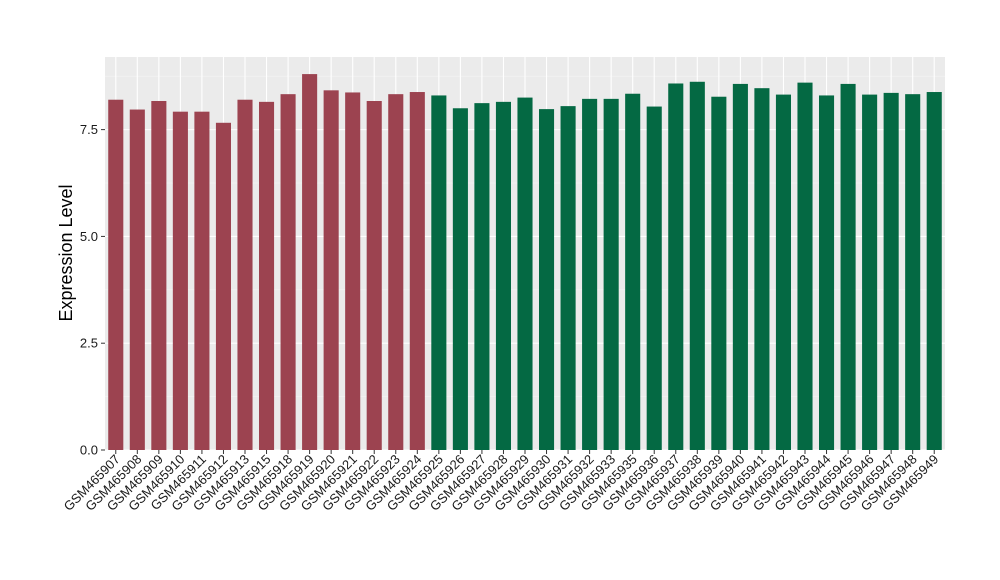 This screenshot has width=1000, height=580. Describe the element at coordinates (267, 275) in the screenshot. I see `bar-GSM465915` at that location.